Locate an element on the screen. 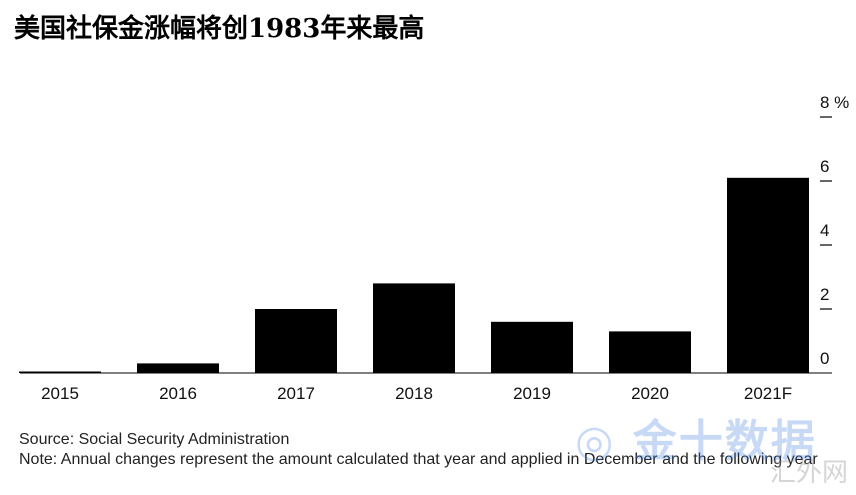 The image size is (856, 495). x-tick-label: 2015 is located at coordinates (60, 393).